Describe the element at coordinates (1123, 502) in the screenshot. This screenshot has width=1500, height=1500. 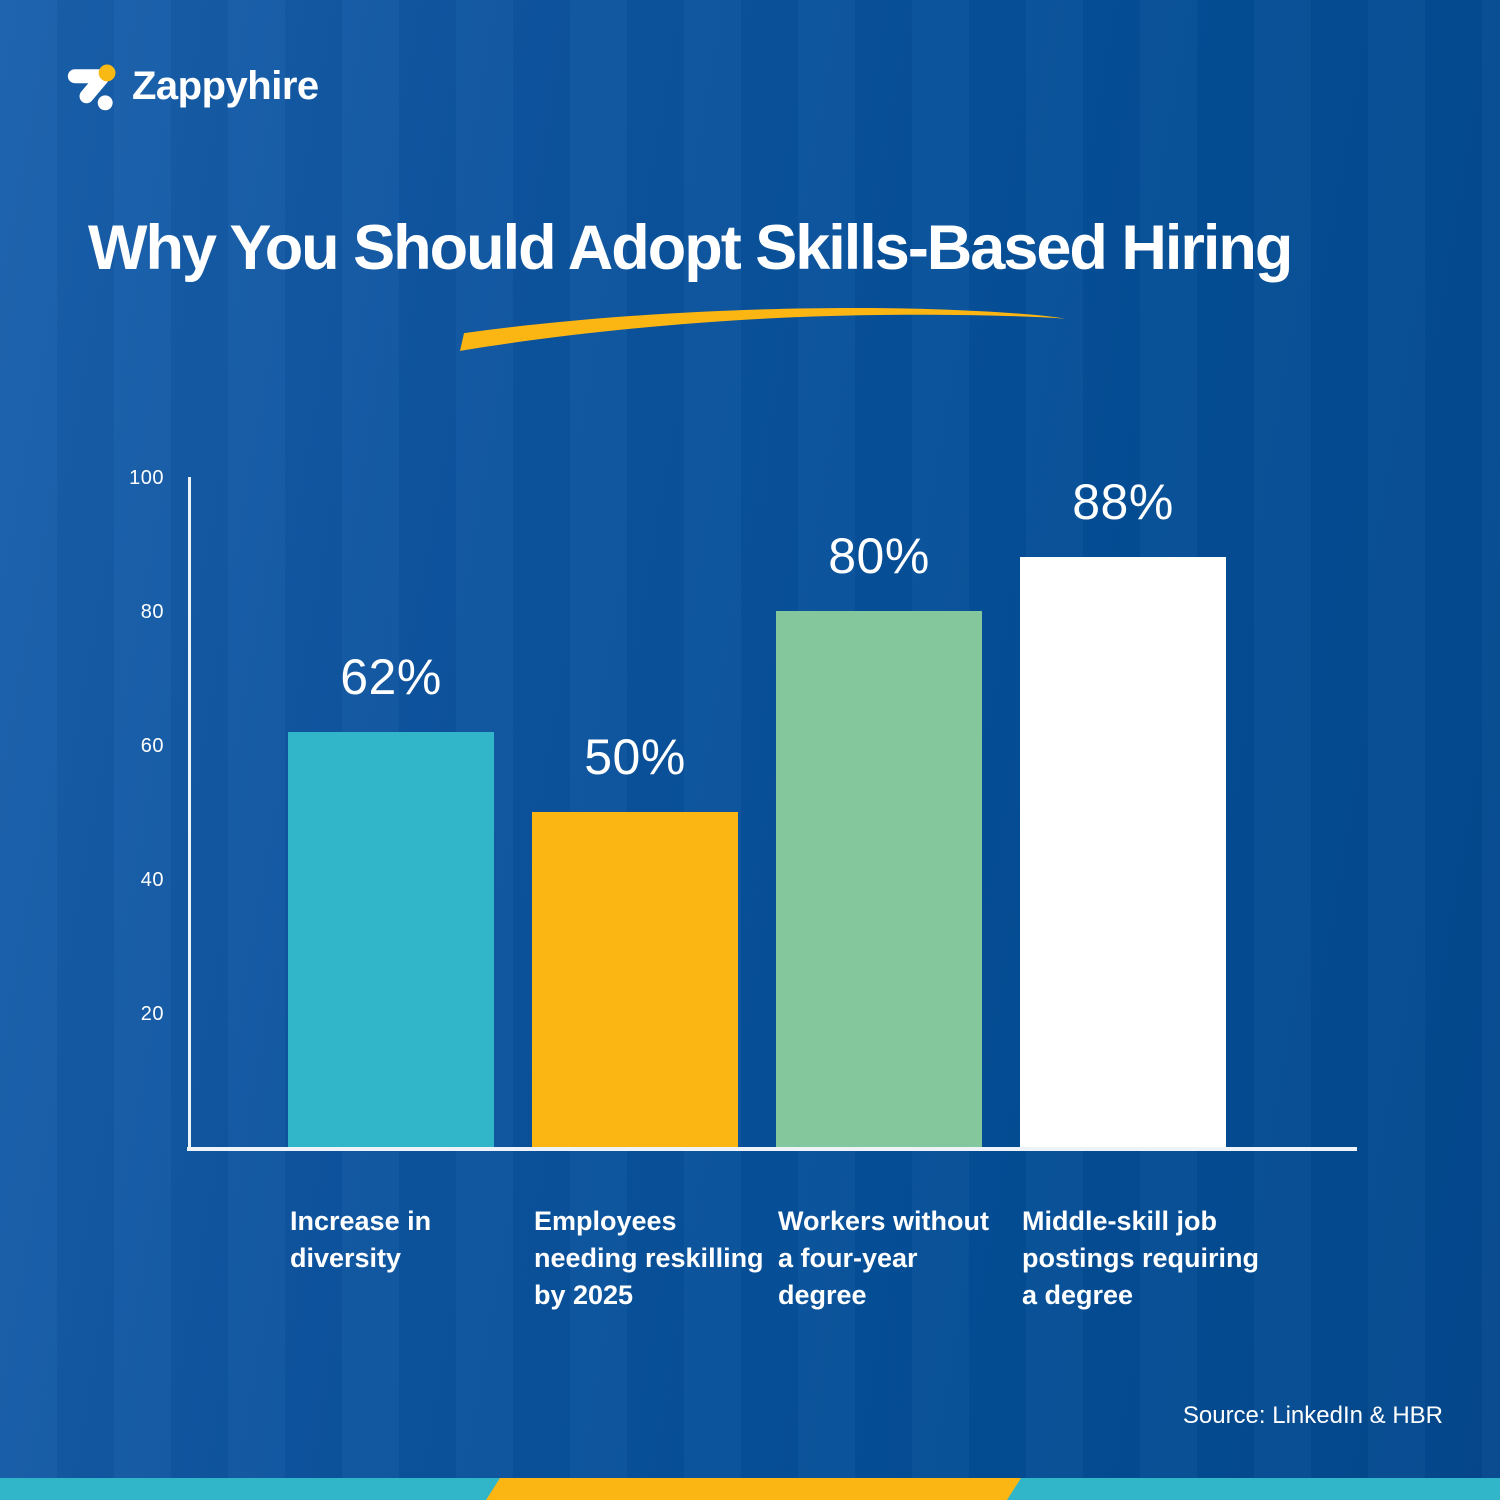
I see `bar-value-label: 88%` at that location.